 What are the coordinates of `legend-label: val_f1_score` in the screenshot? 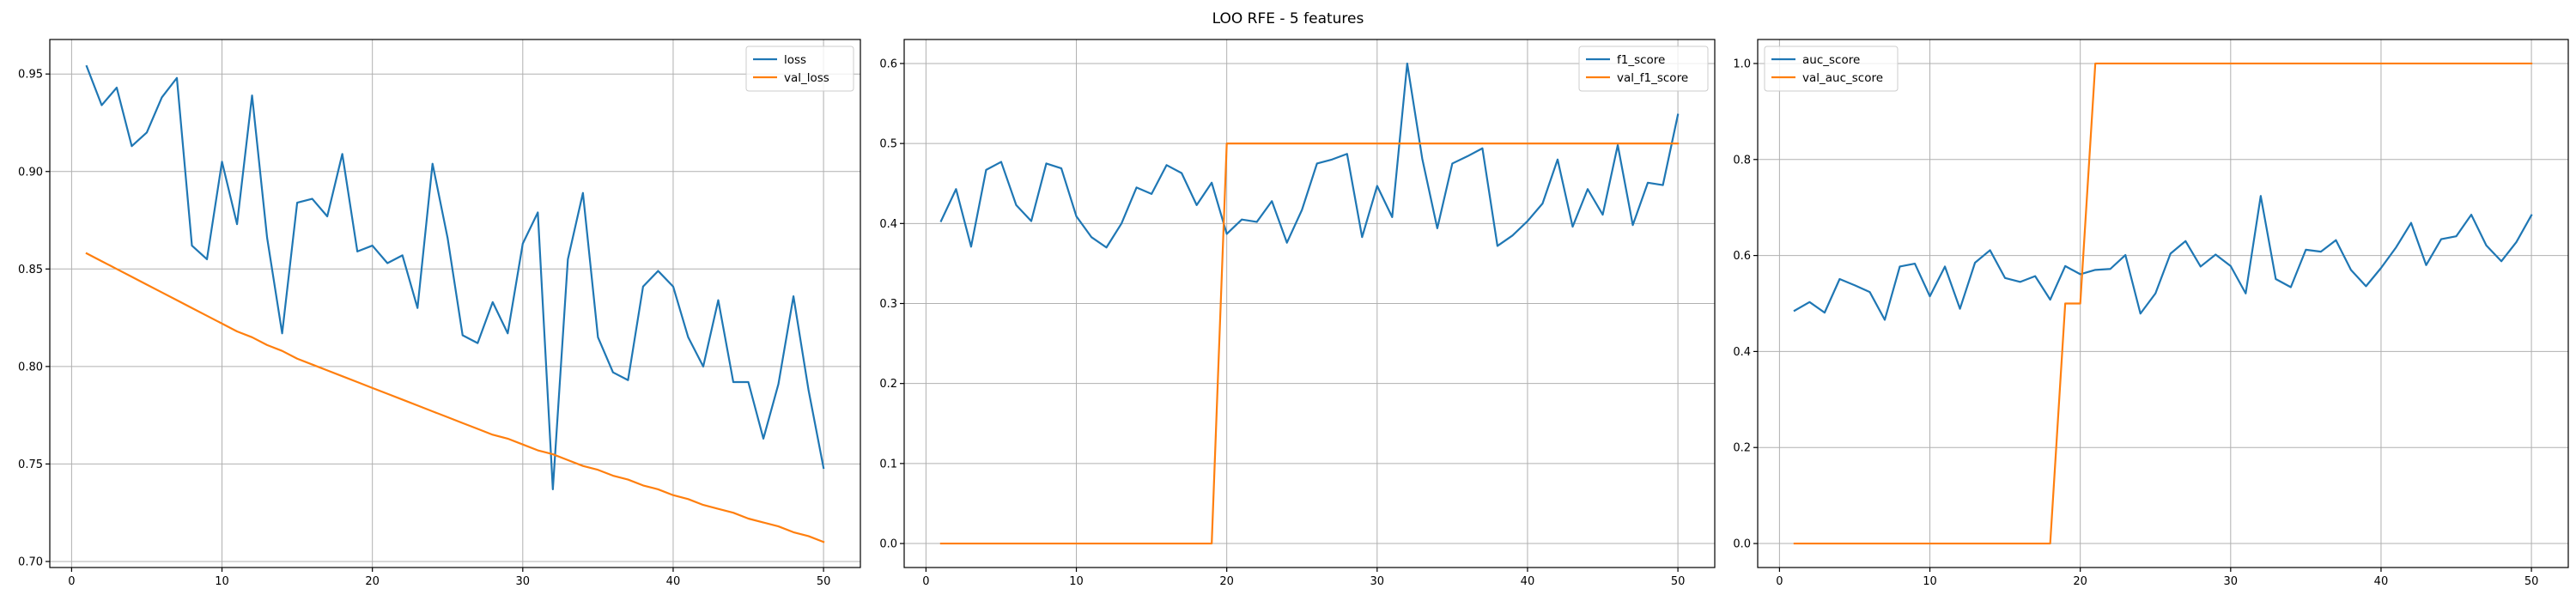 It's located at (1653, 78).